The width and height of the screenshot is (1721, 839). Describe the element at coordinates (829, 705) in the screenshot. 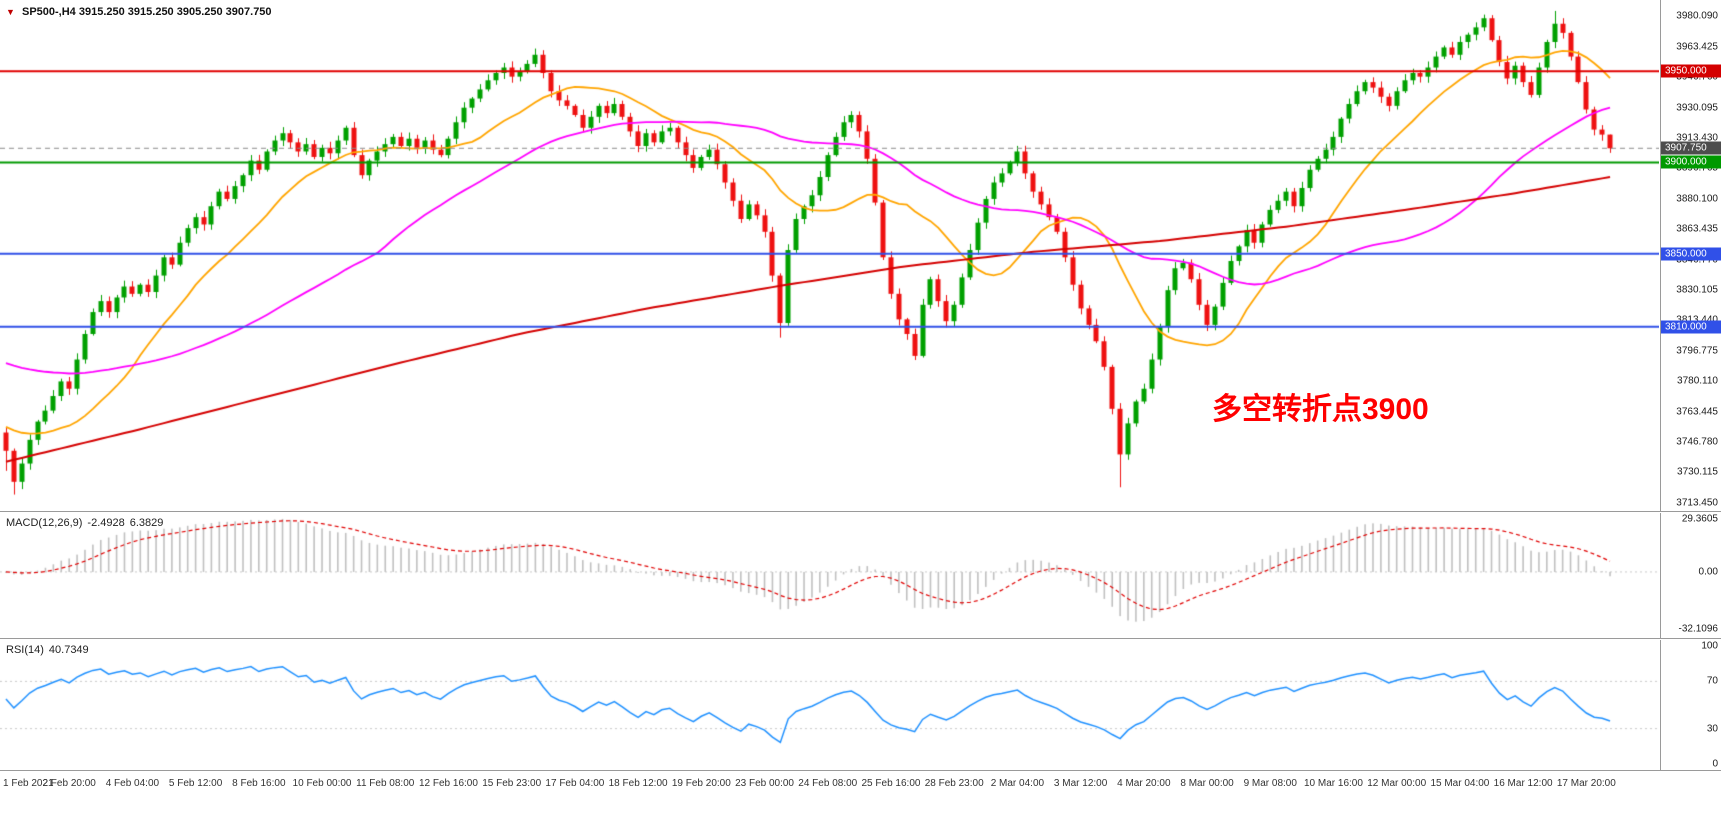

I see `rsi-canvas` at that location.